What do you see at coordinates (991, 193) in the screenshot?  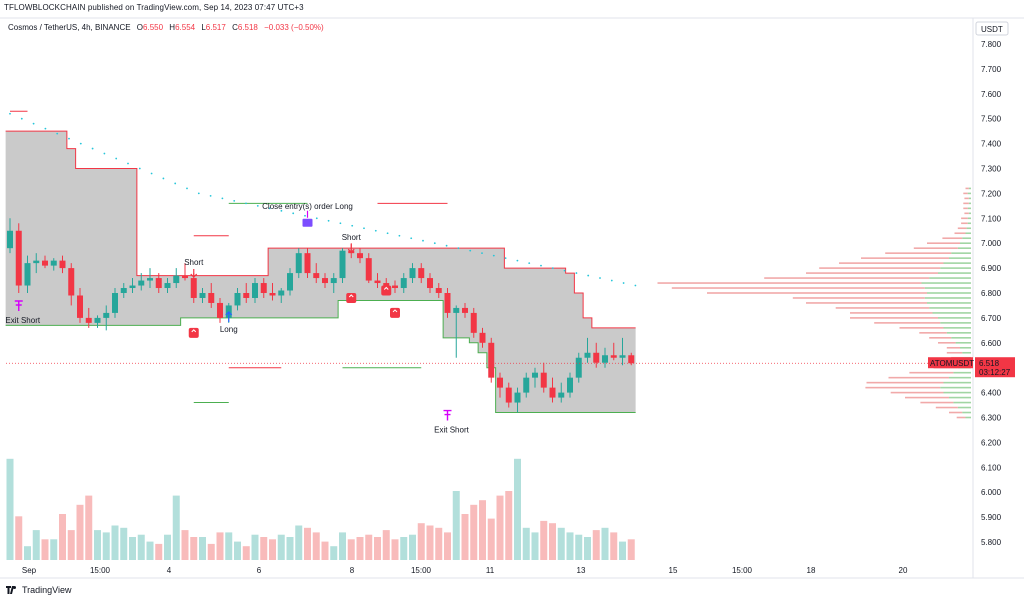 I see `y-tick-label: 7.200` at bounding box center [991, 193].